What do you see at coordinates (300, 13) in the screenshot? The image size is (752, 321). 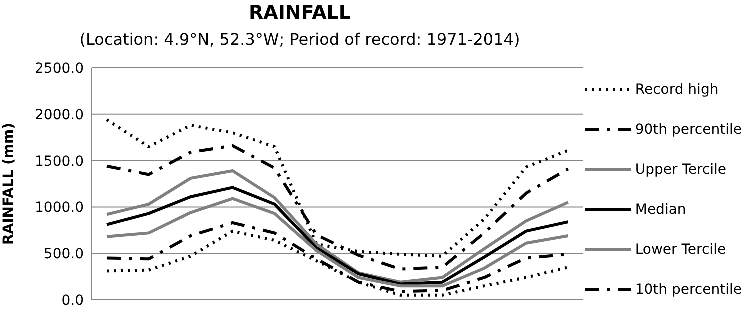 I see `chart-title: RAINFALL` at bounding box center [300, 13].